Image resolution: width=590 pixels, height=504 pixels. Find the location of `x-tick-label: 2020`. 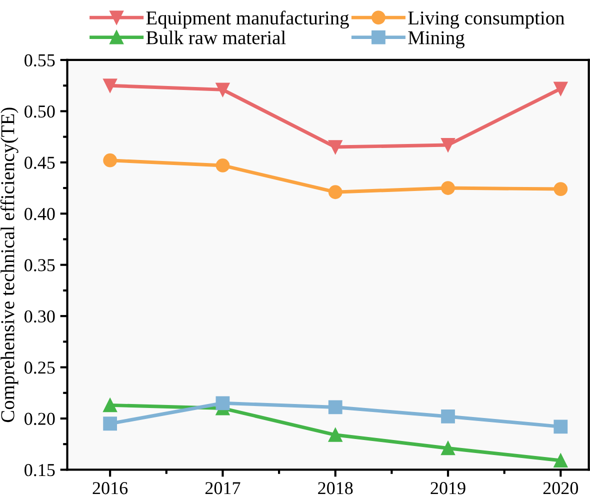

x-tick-label: 2020 is located at coordinates (560, 488).